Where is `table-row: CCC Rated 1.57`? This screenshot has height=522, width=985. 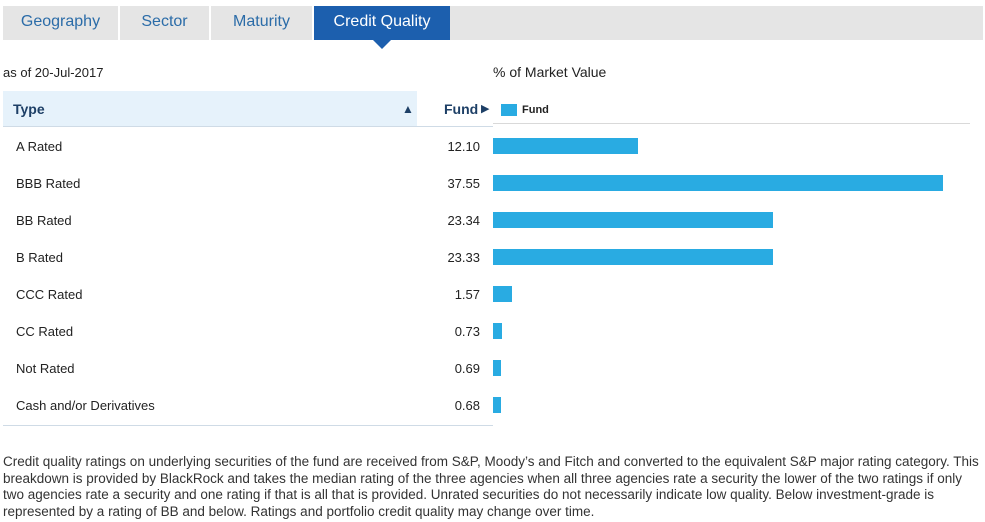
table-row: CCC Rated 1.57 is located at coordinates (248, 294).